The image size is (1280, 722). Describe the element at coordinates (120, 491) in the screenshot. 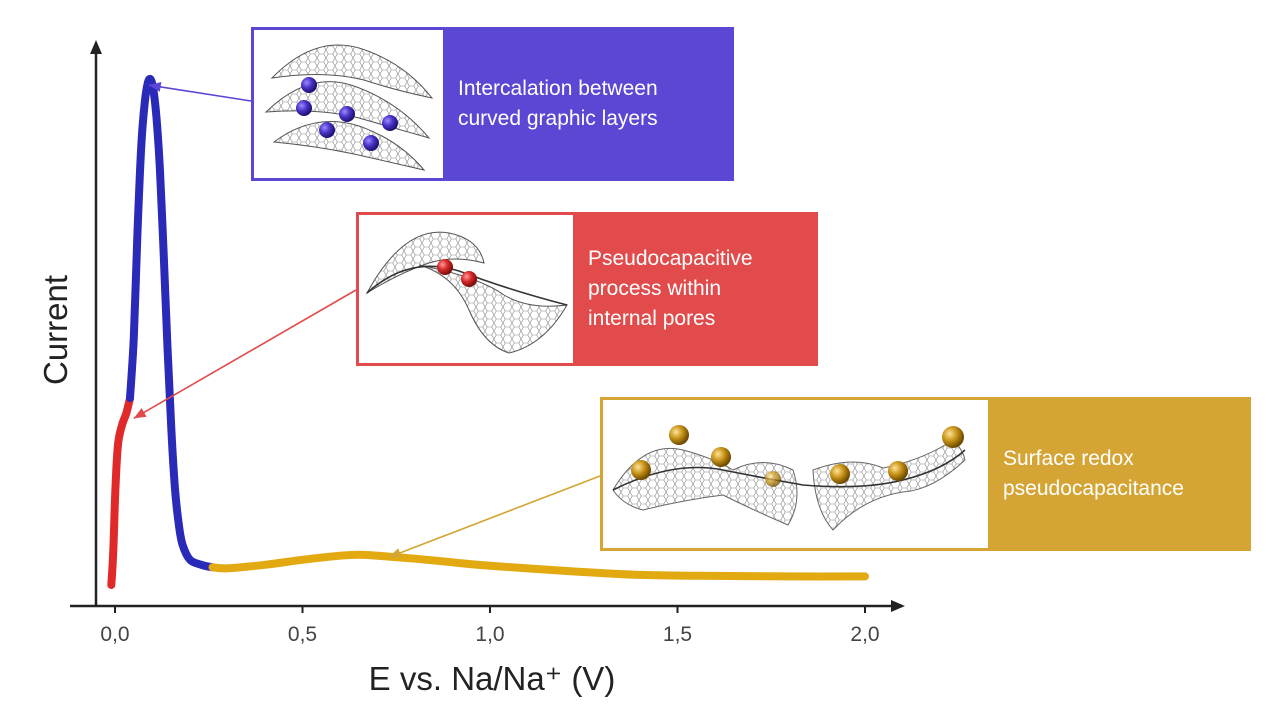

I see `series-pseudocapacitive-pores-line` at that location.